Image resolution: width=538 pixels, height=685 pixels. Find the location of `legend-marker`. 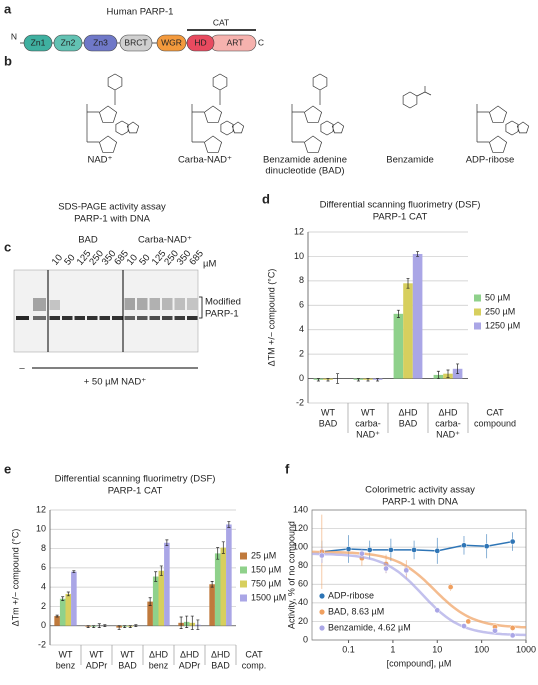

legend-marker is located at coordinates (322, 628).